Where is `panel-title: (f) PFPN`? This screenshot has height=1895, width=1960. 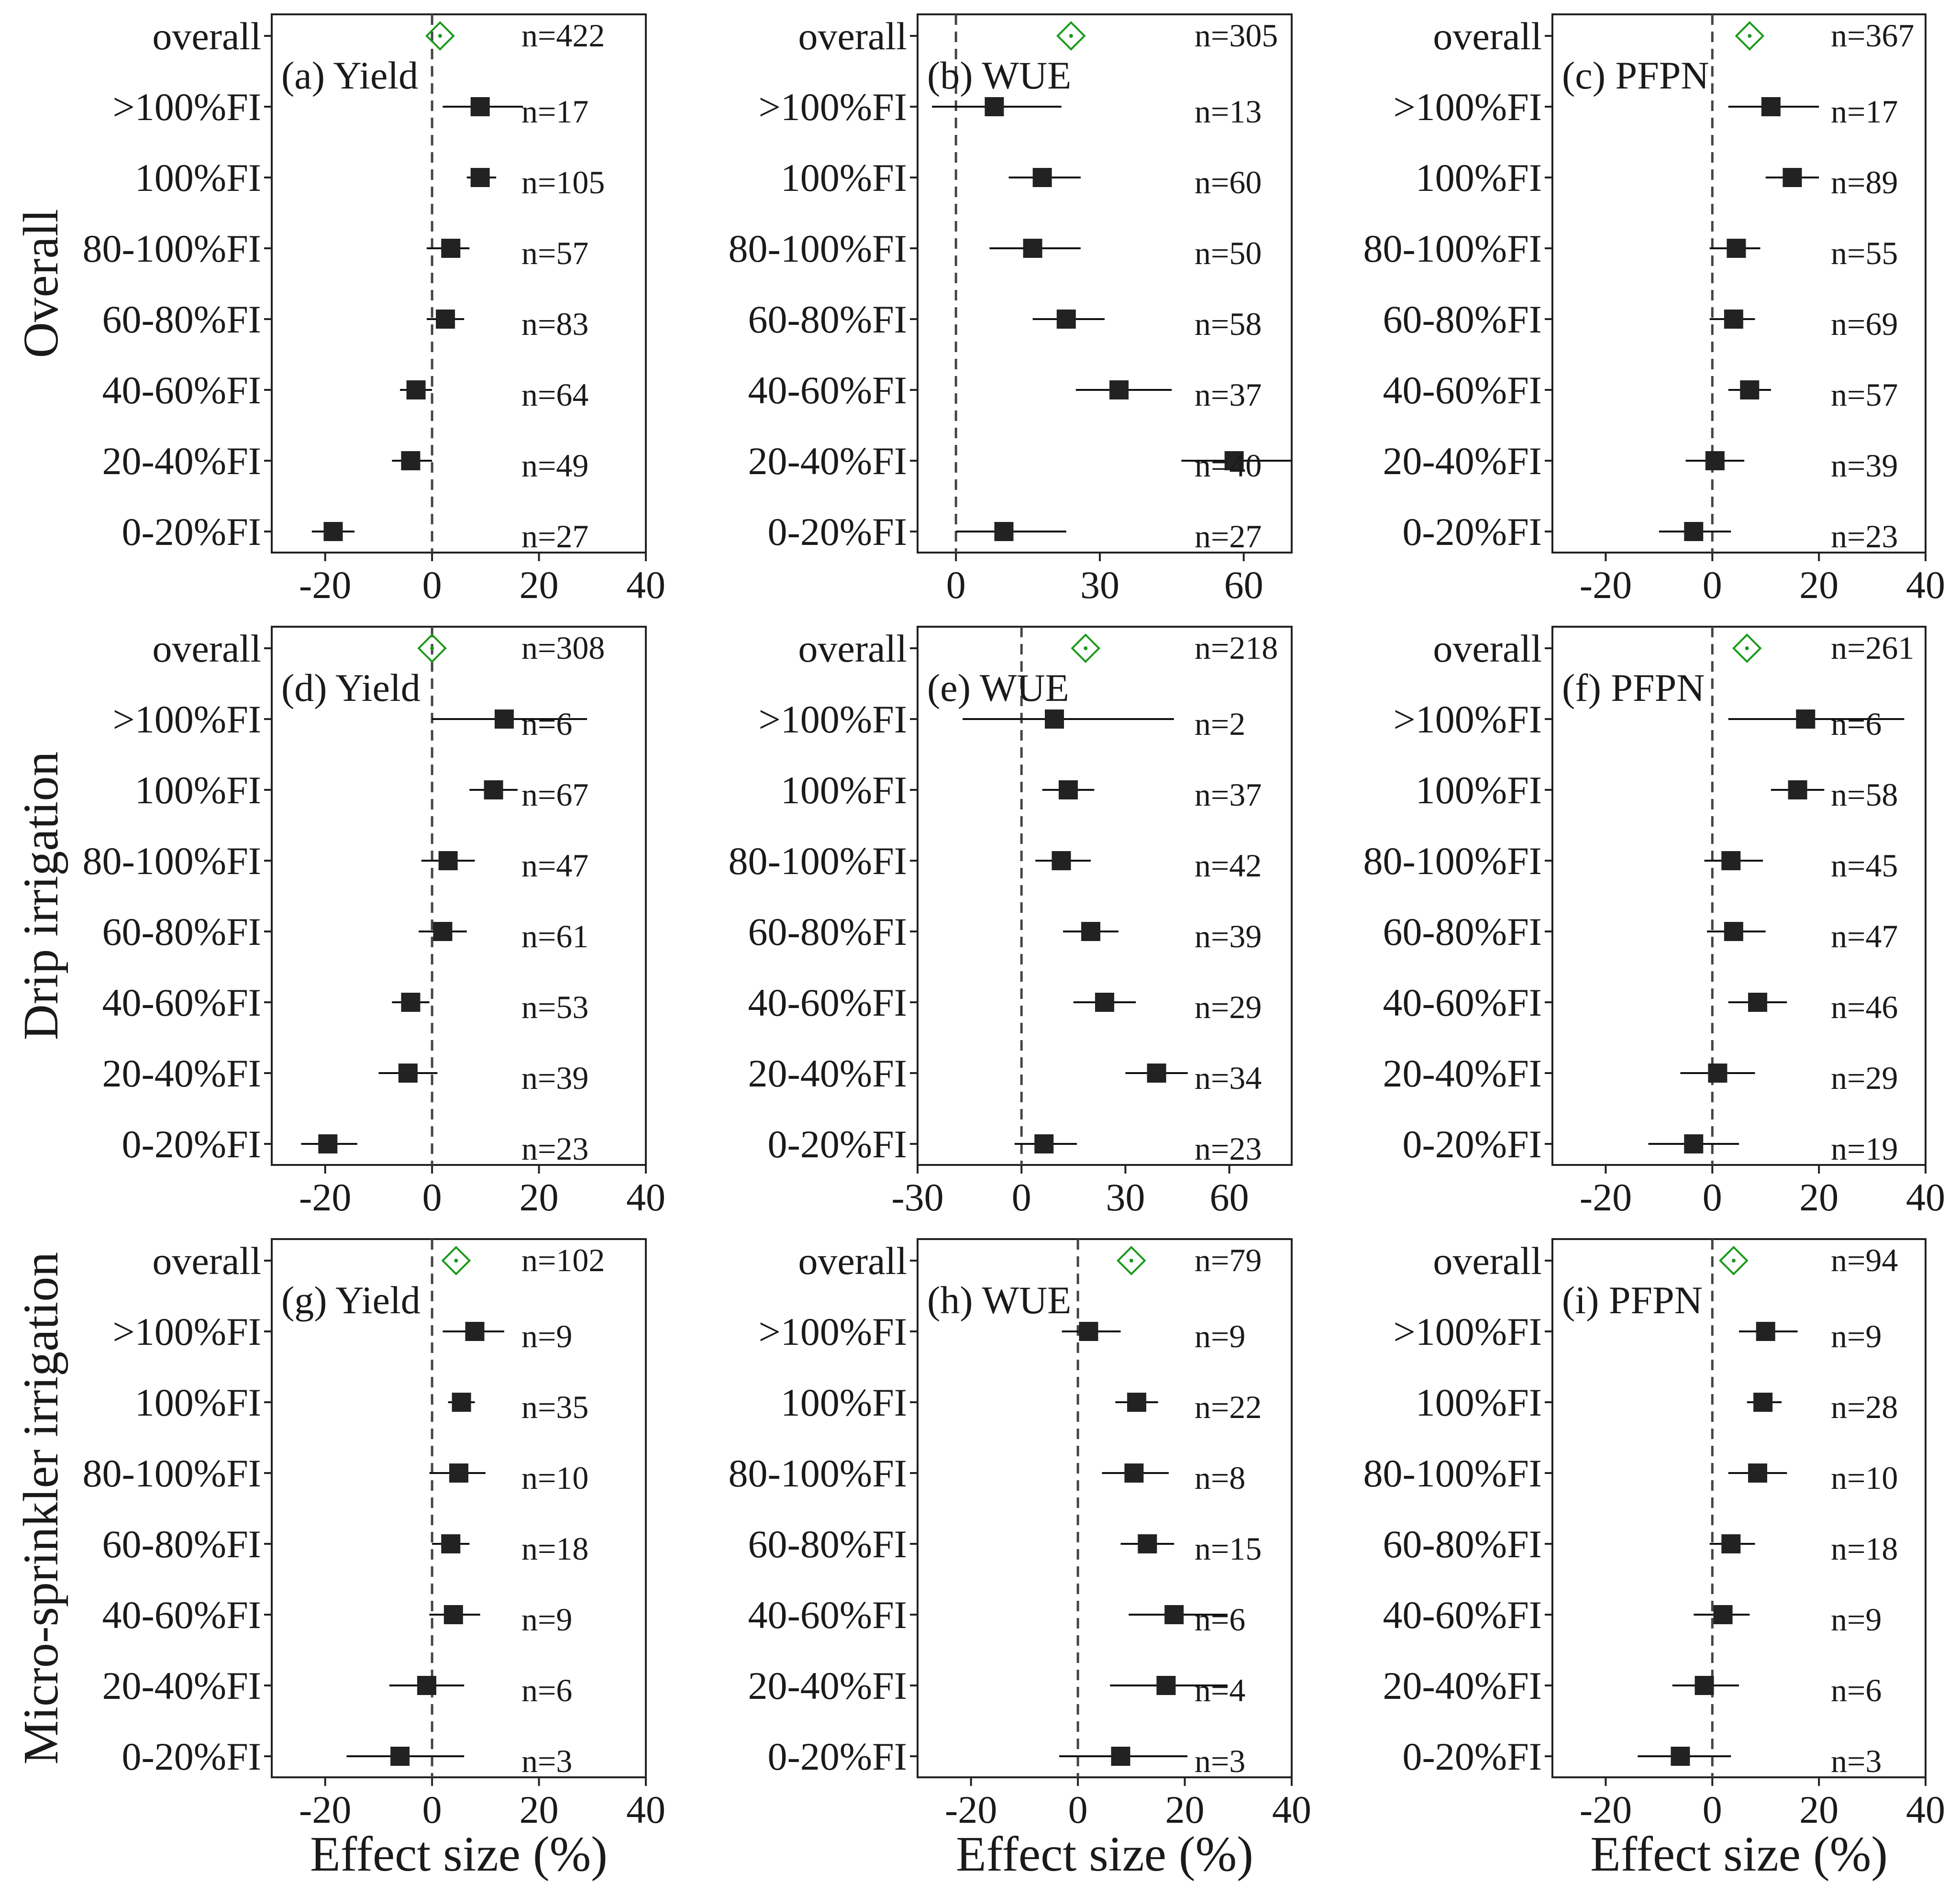
panel-title: (f) PFPN is located at coordinates (1633, 687).